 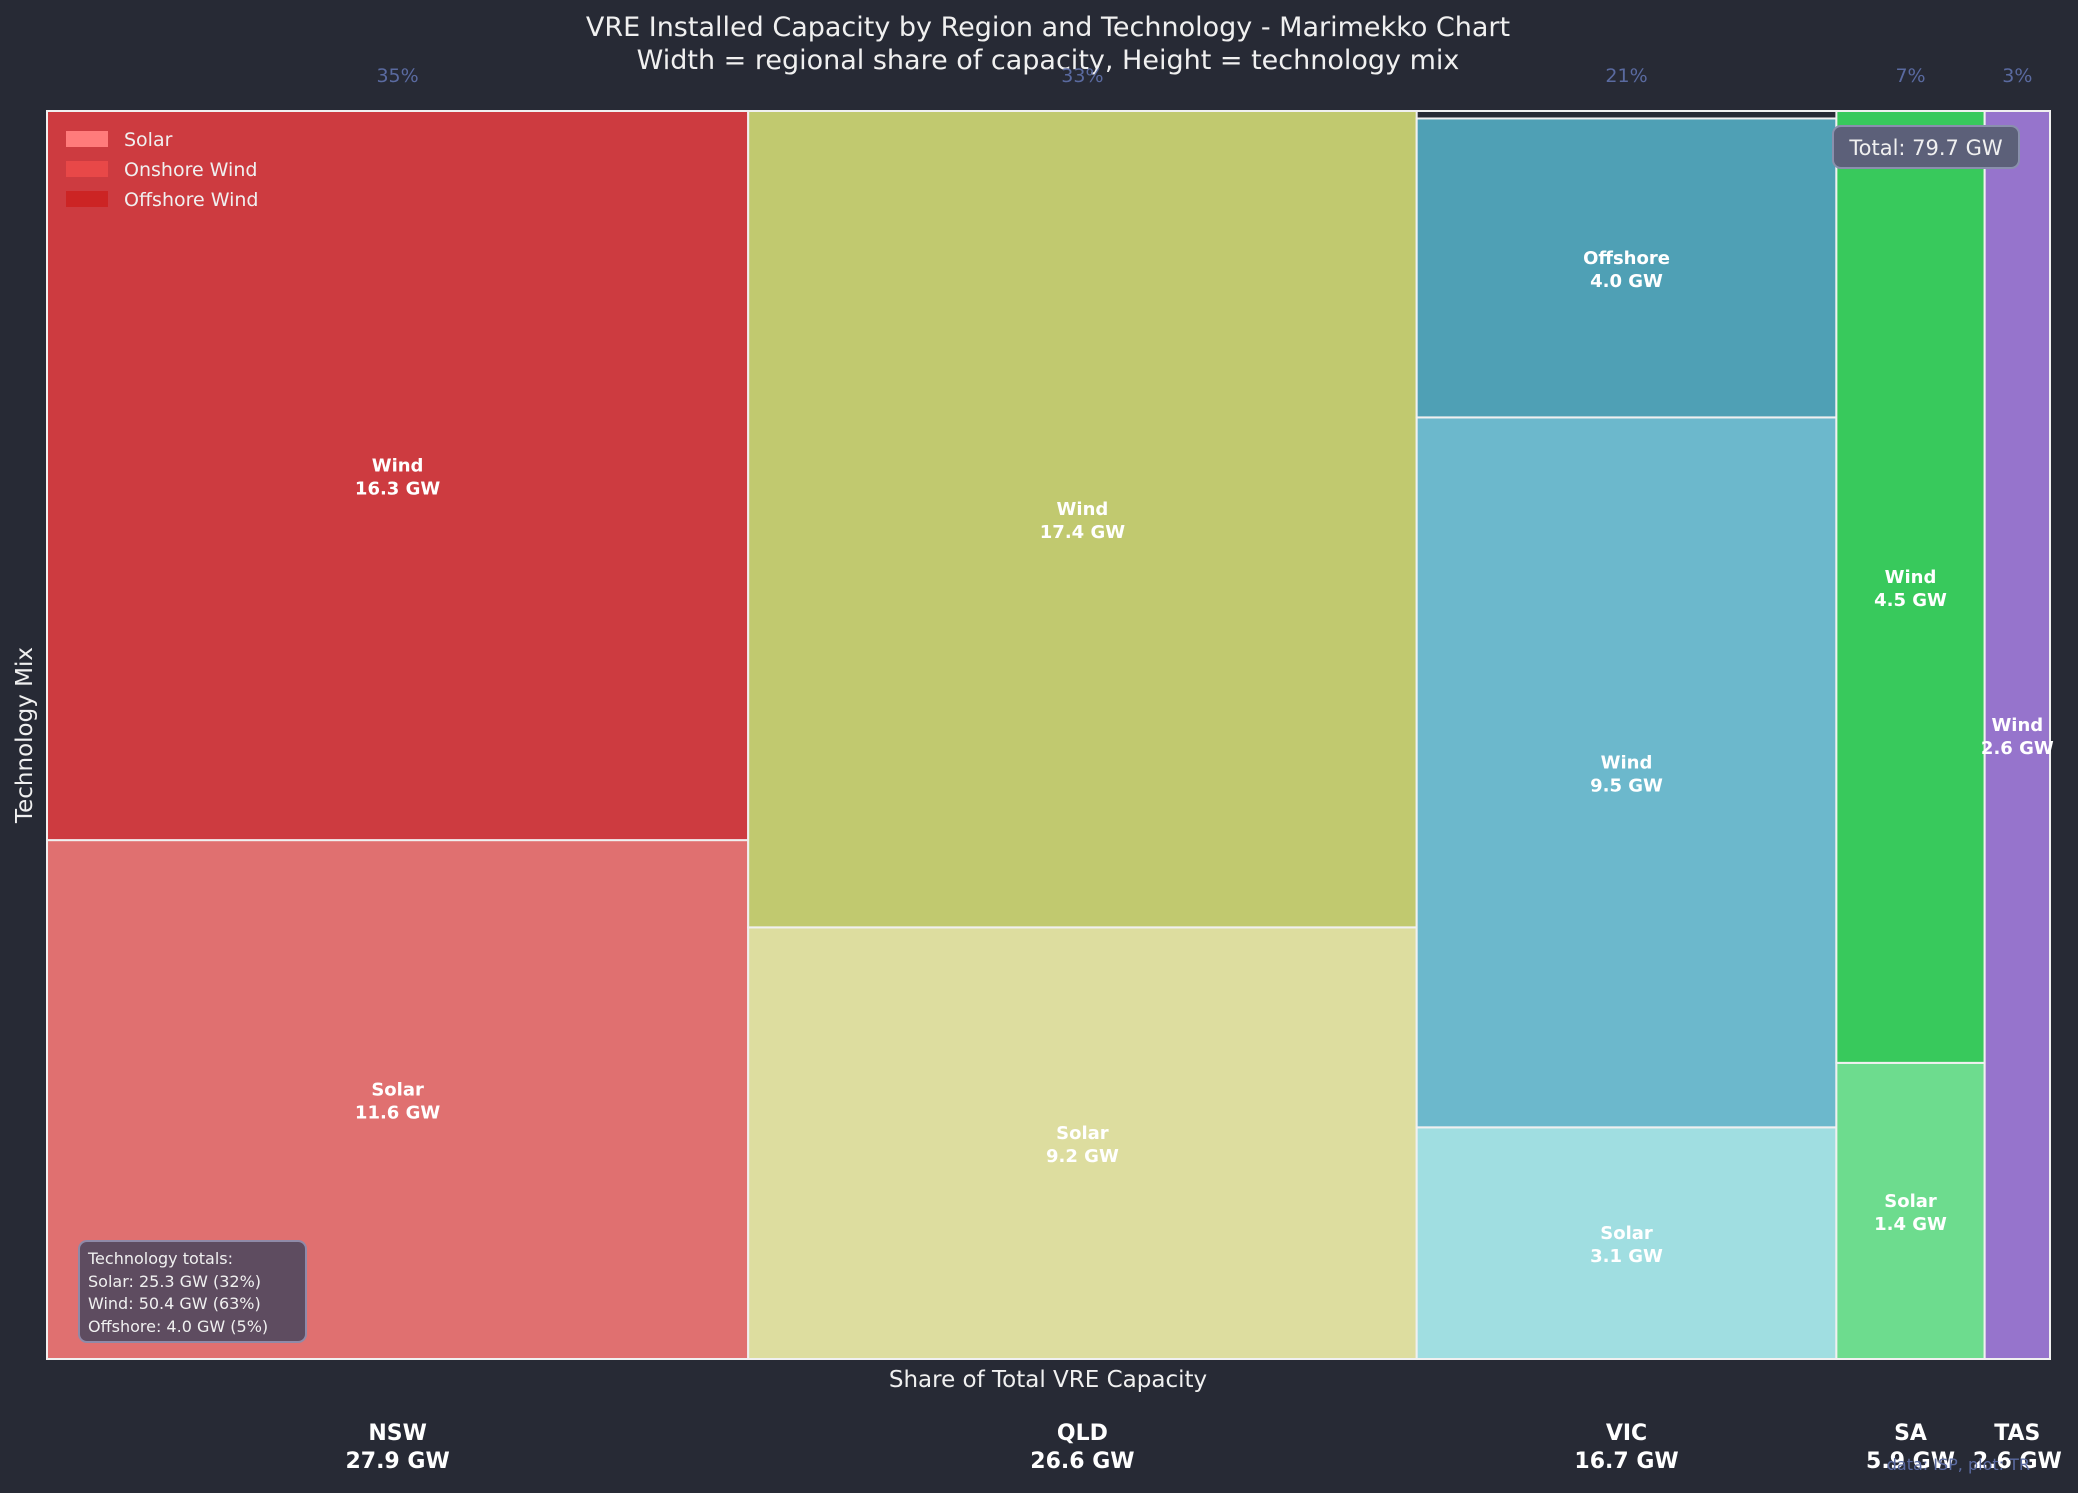 I want to click on cell-vic-wind, so click(x=1626, y=772).